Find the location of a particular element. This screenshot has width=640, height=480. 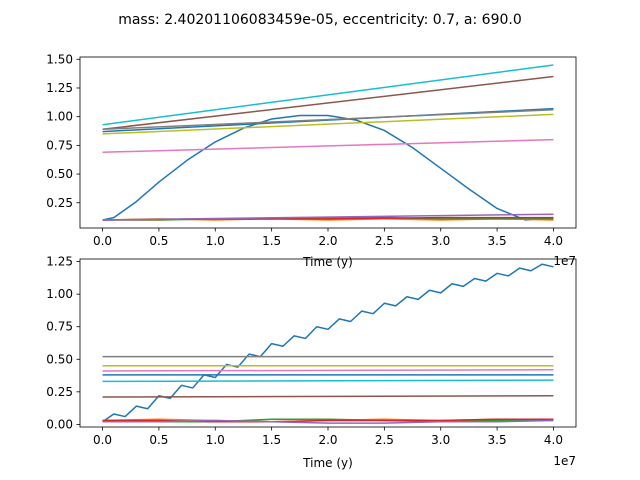

y-tick-label: 1.50 is located at coordinates (59, 59).